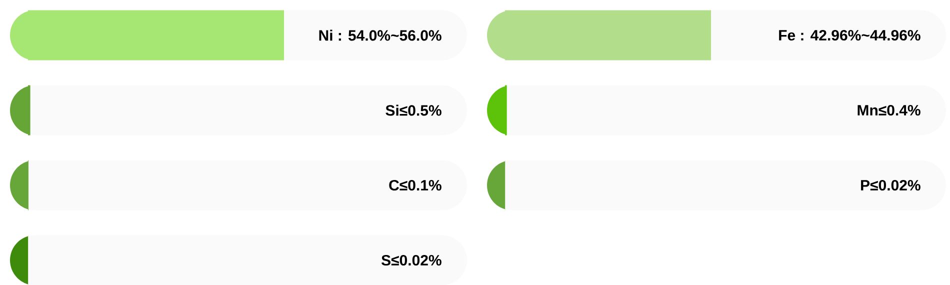  What do you see at coordinates (889, 110) in the screenshot?
I see `data-label: Mn≤0.4%` at bounding box center [889, 110].